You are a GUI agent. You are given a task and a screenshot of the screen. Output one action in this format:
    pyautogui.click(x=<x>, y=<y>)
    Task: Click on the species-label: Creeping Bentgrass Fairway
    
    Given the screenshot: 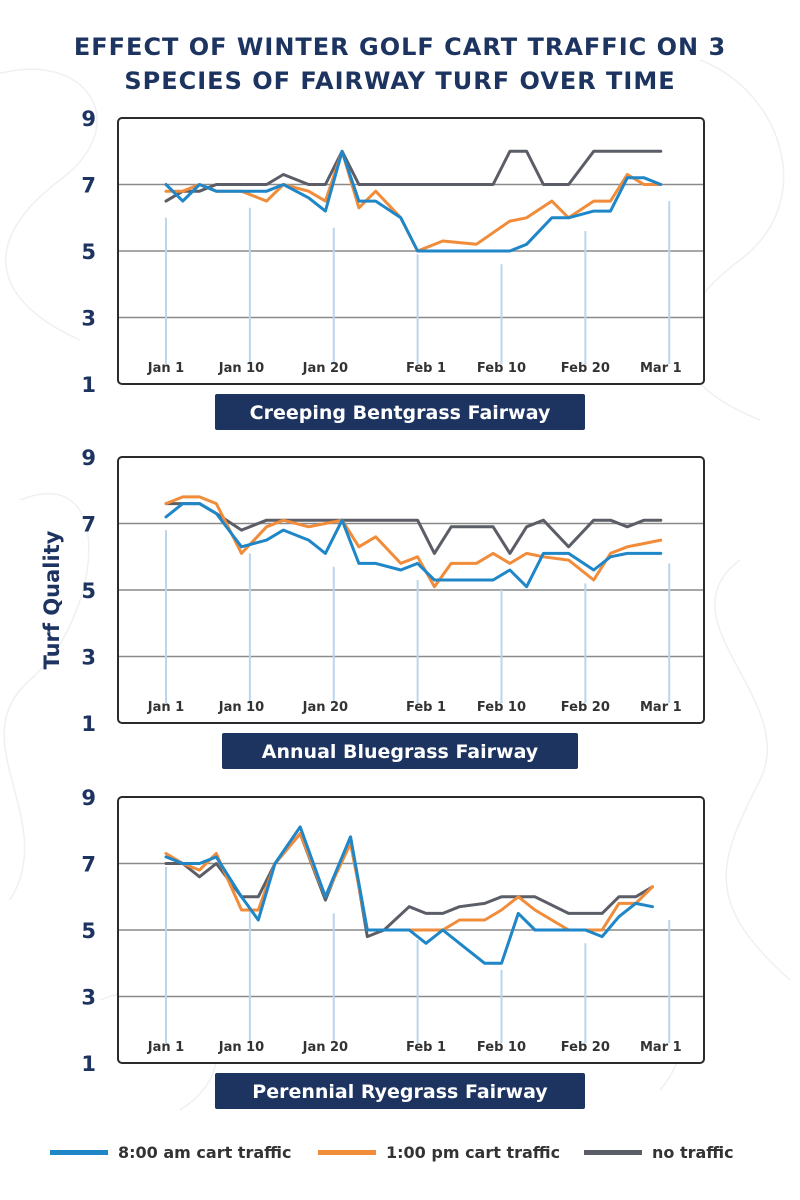 What is the action you would take?
    pyautogui.click(x=400, y=413)
    